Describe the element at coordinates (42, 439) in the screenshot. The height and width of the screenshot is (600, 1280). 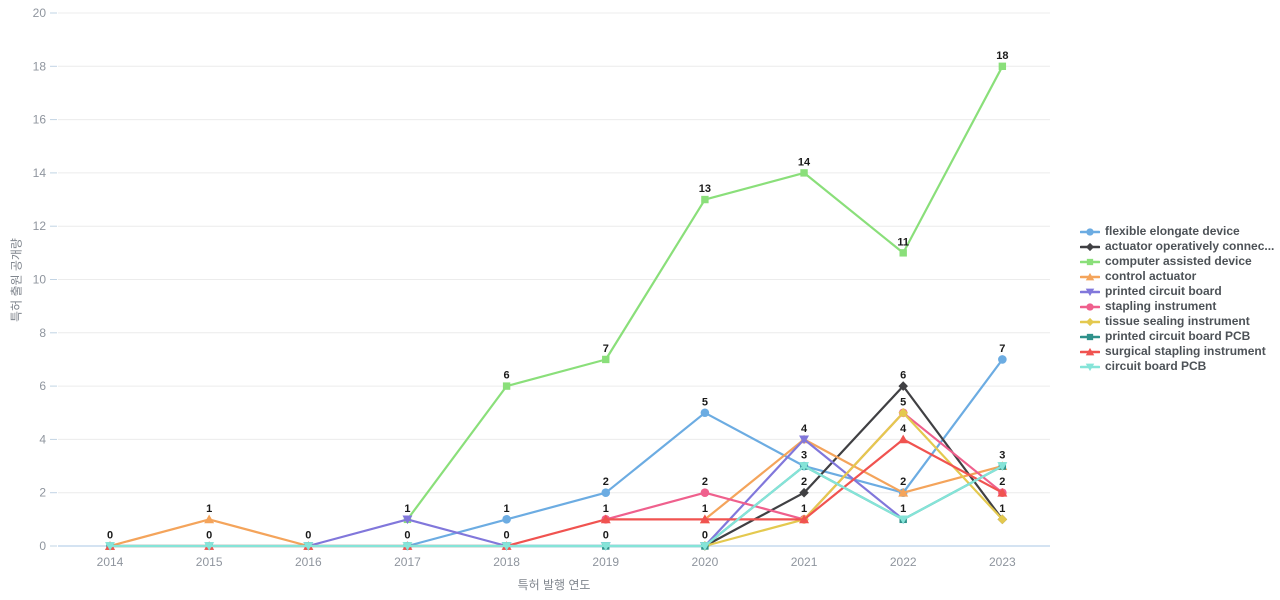
I see `y-tick-label: 4` at that location.